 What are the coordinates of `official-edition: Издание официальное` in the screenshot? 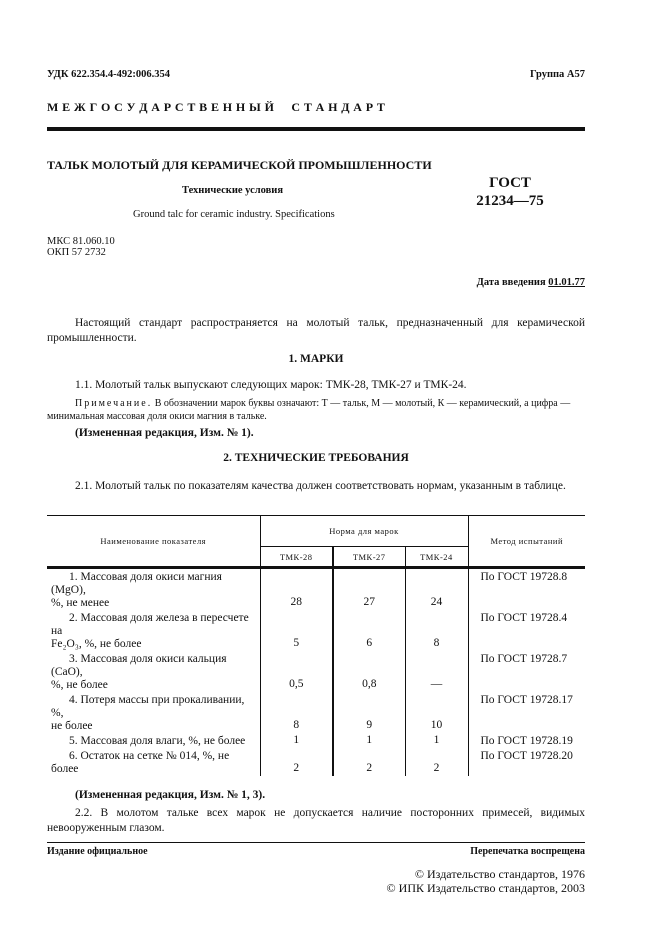 It's located at (97, 851).